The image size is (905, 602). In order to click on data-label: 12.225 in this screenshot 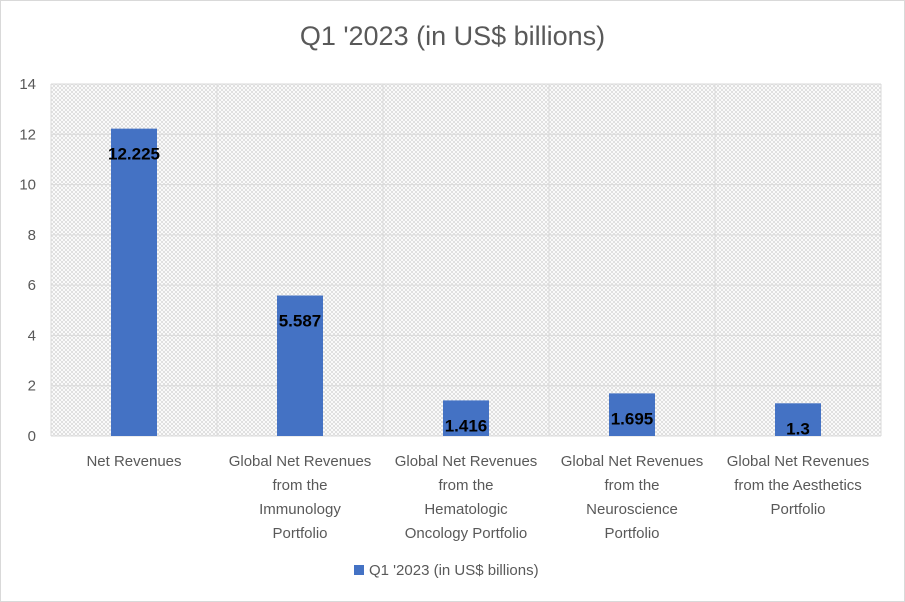, I will do `click(134, 154)`.